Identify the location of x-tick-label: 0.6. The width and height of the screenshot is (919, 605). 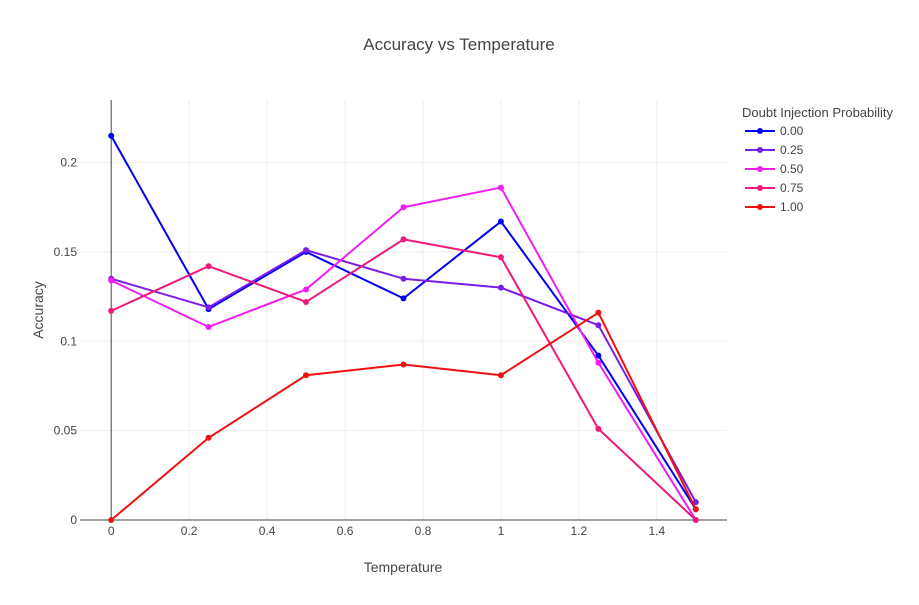
(345, 531).